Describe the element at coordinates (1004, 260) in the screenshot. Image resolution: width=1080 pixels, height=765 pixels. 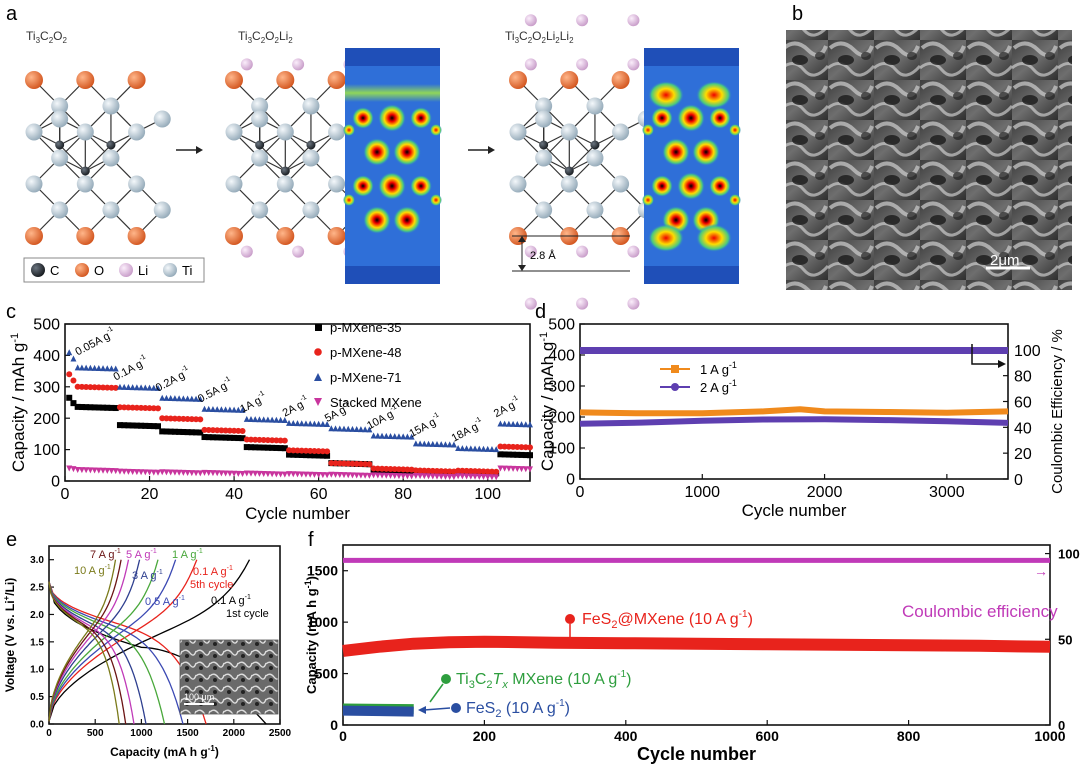
I see `scale-bar-label: 2μm` at that location.